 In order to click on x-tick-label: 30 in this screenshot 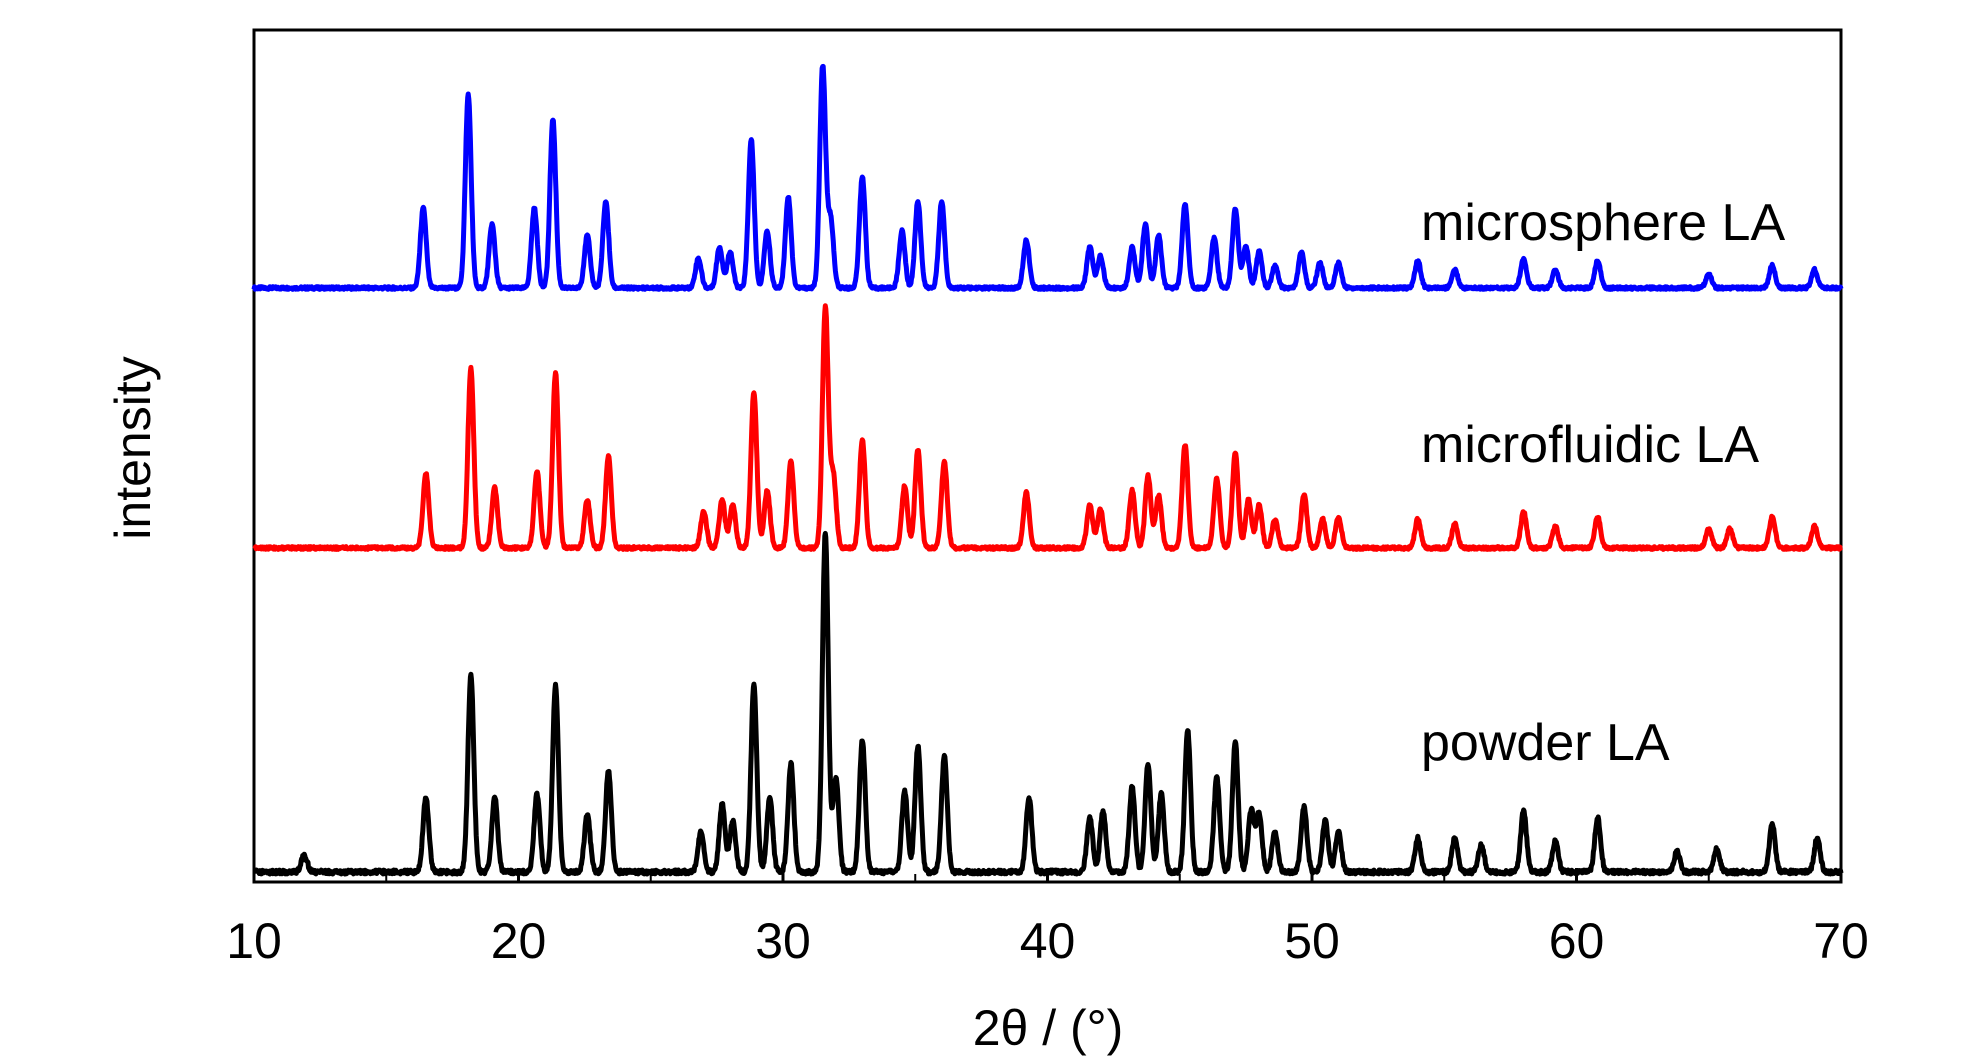, I will do `click(783, 941)`.